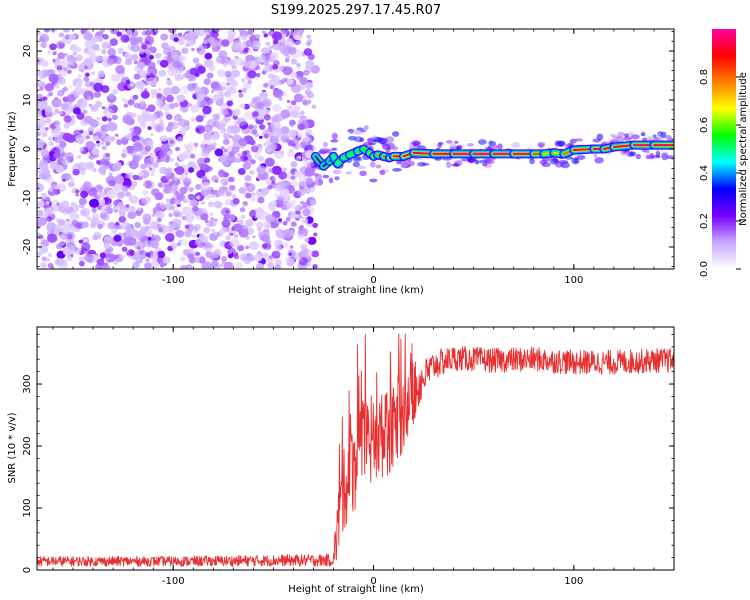 The image size is (750, 600). What do you see at coordinates (704, 269) in the screenshot?
I see `colorbar-tick-label: 0.0` at bounding box center [704, 269].